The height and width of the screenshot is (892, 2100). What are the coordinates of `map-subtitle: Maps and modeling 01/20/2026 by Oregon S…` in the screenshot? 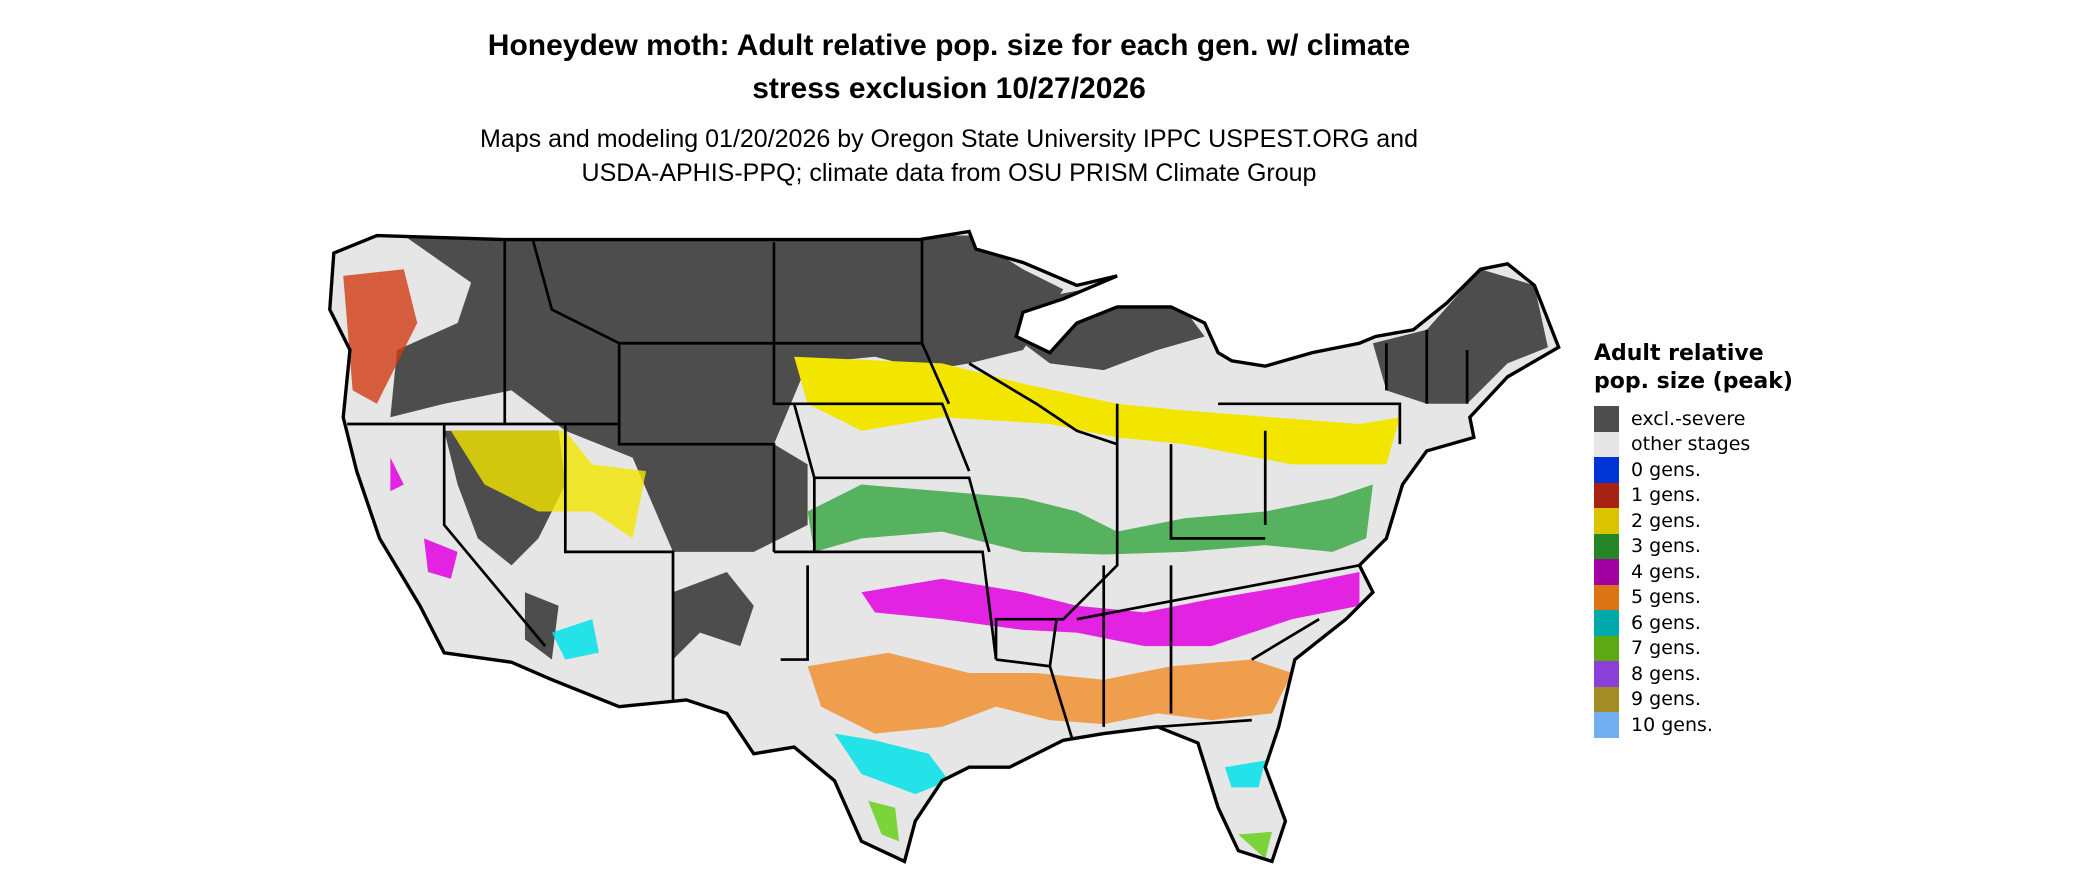 It's located at (949, 156).